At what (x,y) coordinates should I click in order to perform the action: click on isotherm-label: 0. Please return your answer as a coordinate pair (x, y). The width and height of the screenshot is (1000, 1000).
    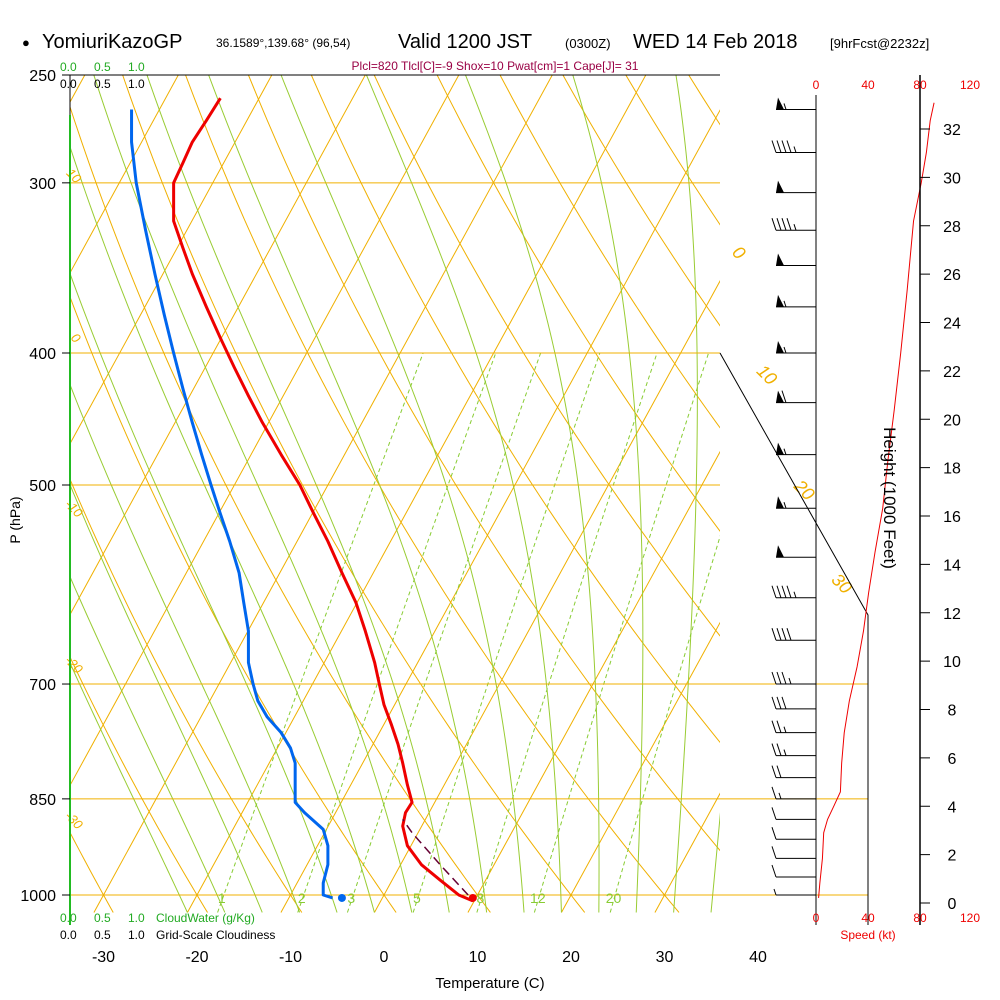
    Looking at the image, I should click on (738, 252).